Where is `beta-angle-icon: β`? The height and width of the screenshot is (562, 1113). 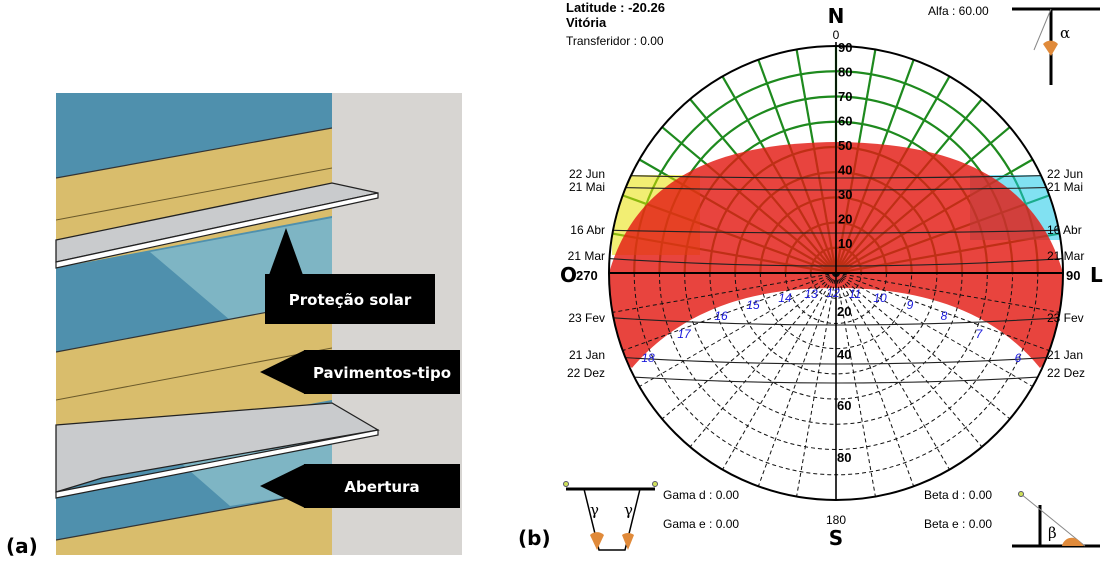 beta-angle-icon: β is located at coordinates (1056, 519).